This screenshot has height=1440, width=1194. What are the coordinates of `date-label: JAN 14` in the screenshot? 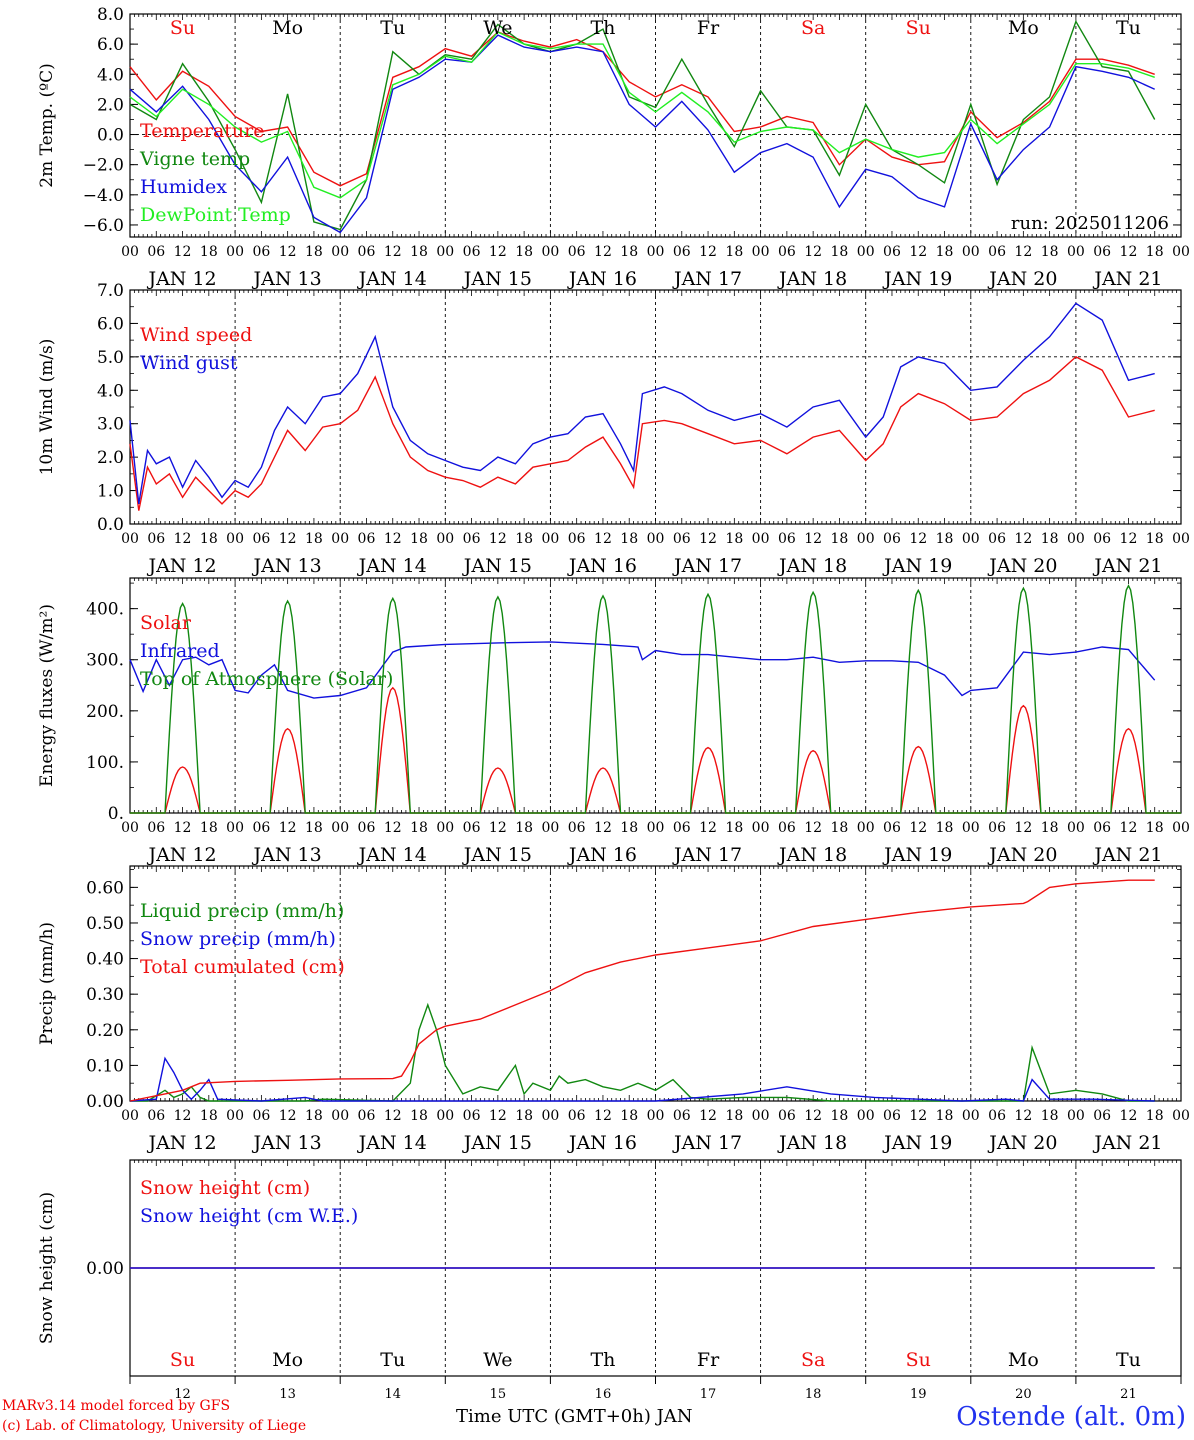 It's located at (392, 855).